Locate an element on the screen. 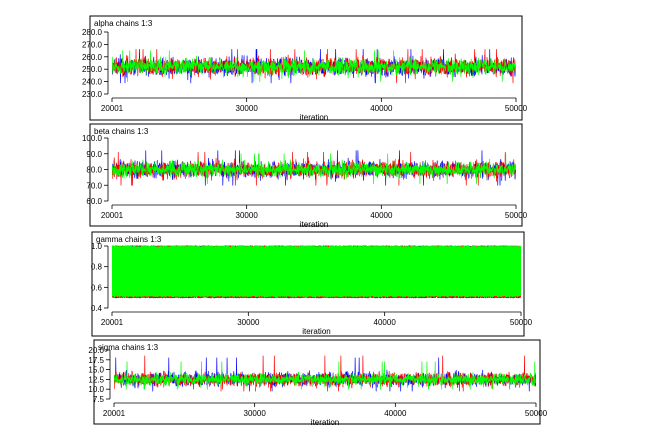 The width and height of the screenshot is (646, 438). panel-title: gamma chains 1:3 is located at coordinates (129, 239).